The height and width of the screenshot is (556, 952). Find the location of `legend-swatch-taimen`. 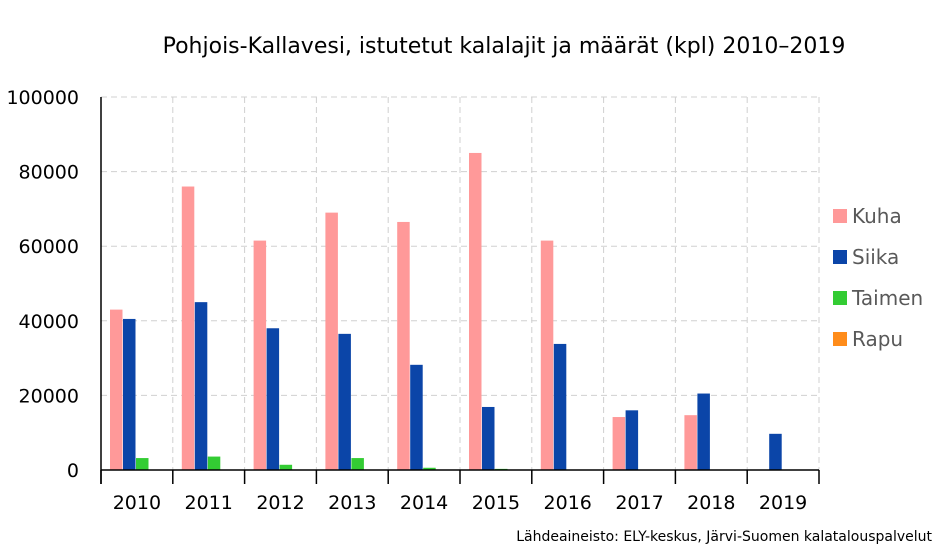

legend-swatch-taimen is located at coordinates (840, 298).